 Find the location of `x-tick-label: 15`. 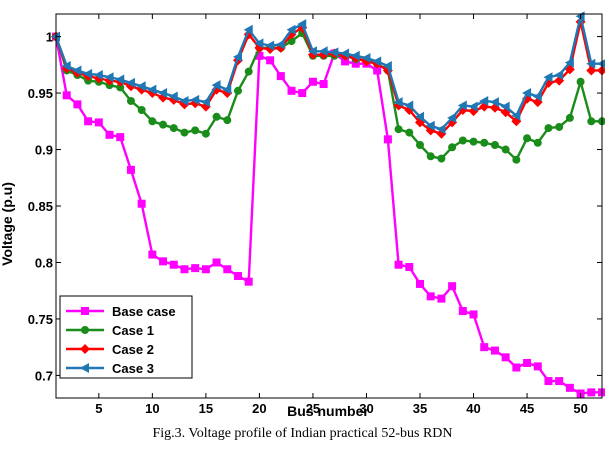

x-tick-label: 15 is located at coordinates (206, 408).